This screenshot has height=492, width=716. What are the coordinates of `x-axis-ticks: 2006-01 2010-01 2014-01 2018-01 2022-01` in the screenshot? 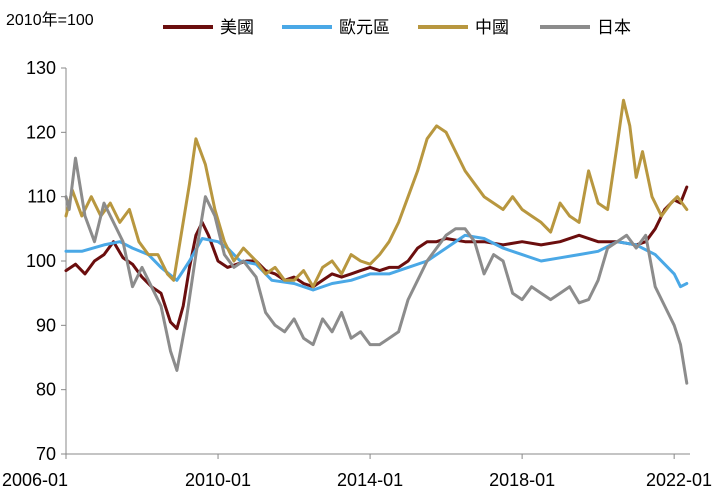 It's located at (357, 472).